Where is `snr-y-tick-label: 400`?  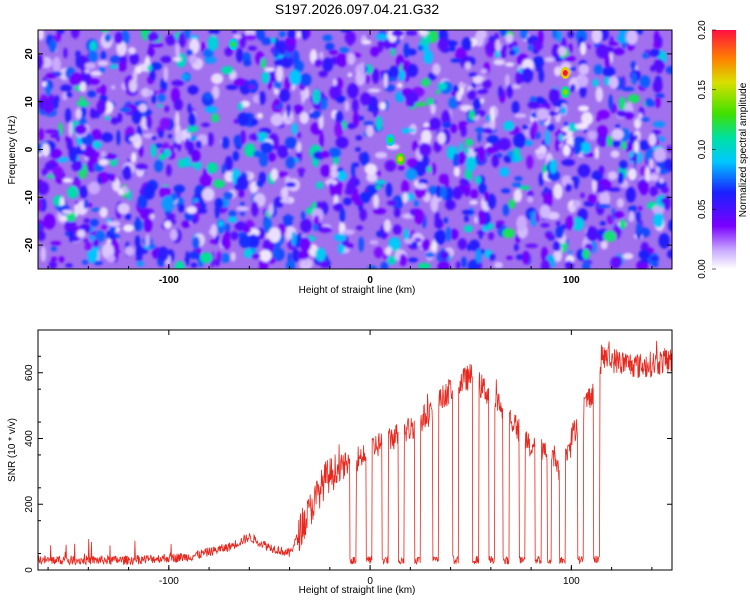
snr-y-tick-label: 400 is located at coordinates (29, 438).